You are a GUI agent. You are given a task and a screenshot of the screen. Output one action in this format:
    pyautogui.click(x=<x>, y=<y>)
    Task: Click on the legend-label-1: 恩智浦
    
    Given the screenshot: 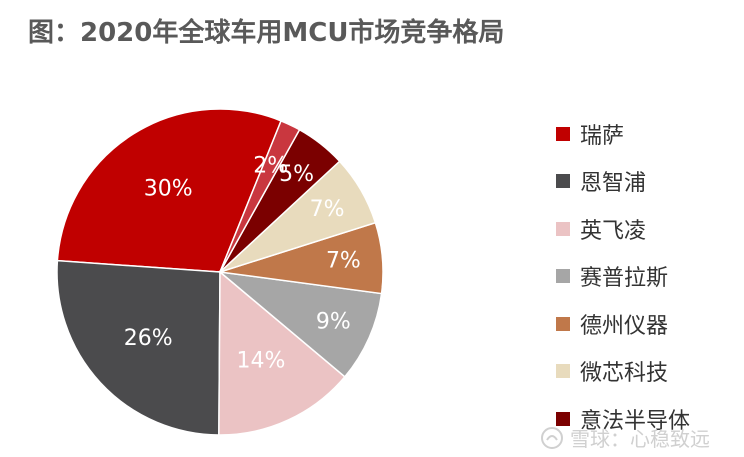 What is the action you would take?
    pyautogui.click(x=613, y=184)
    